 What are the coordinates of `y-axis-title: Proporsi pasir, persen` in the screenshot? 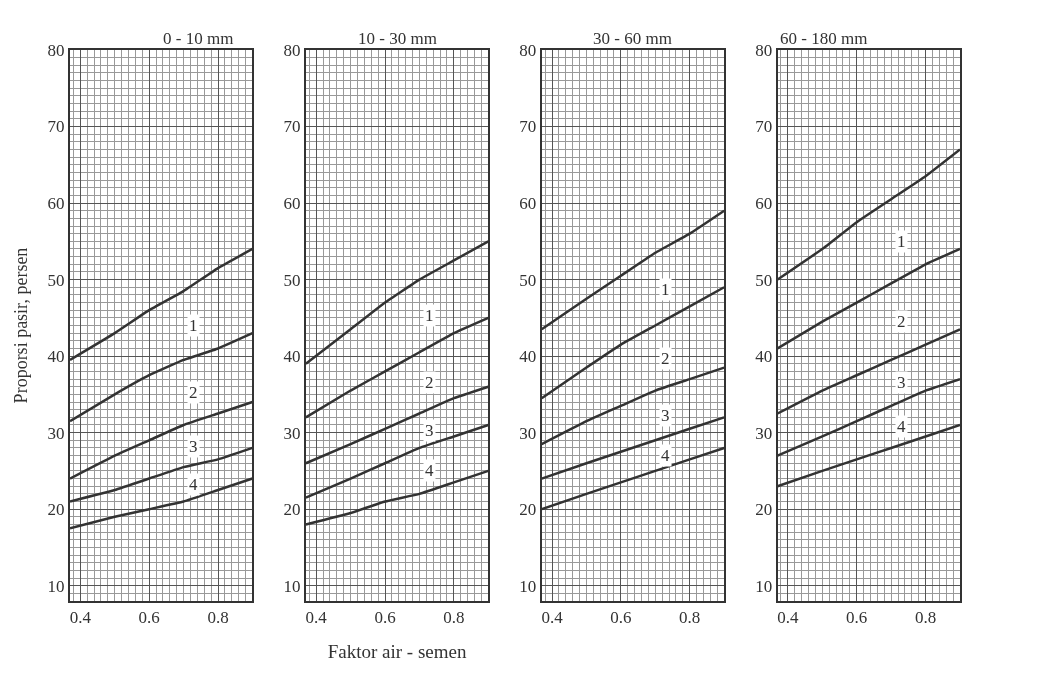 It's located at (21, 325).